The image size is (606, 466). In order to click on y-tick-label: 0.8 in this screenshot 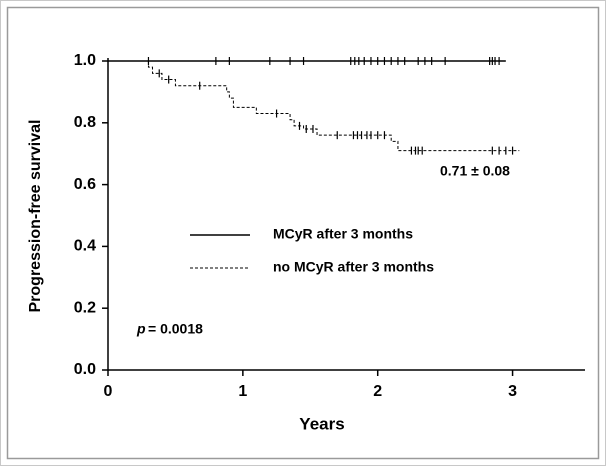, I will do `click(85, 122)`.